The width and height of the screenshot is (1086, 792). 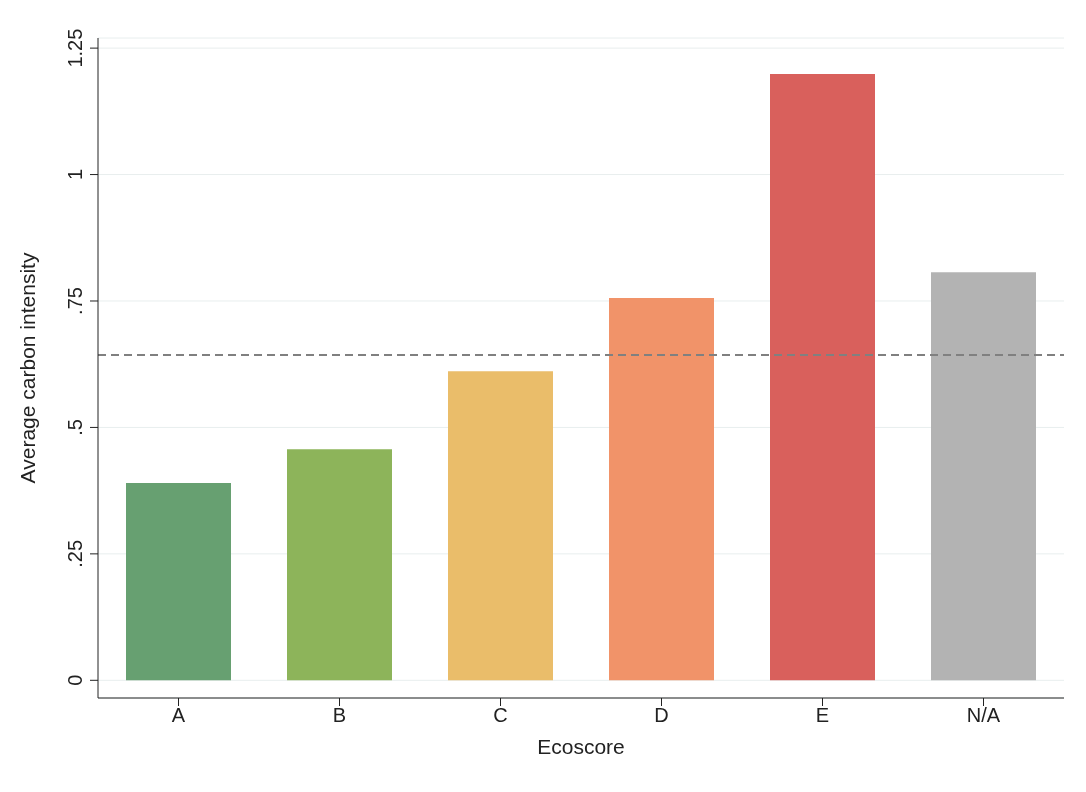 What do you see at coordinates (75, 680) in the screenshot?
I see `y-tick-label: 0` at bounding box center [75, 680].